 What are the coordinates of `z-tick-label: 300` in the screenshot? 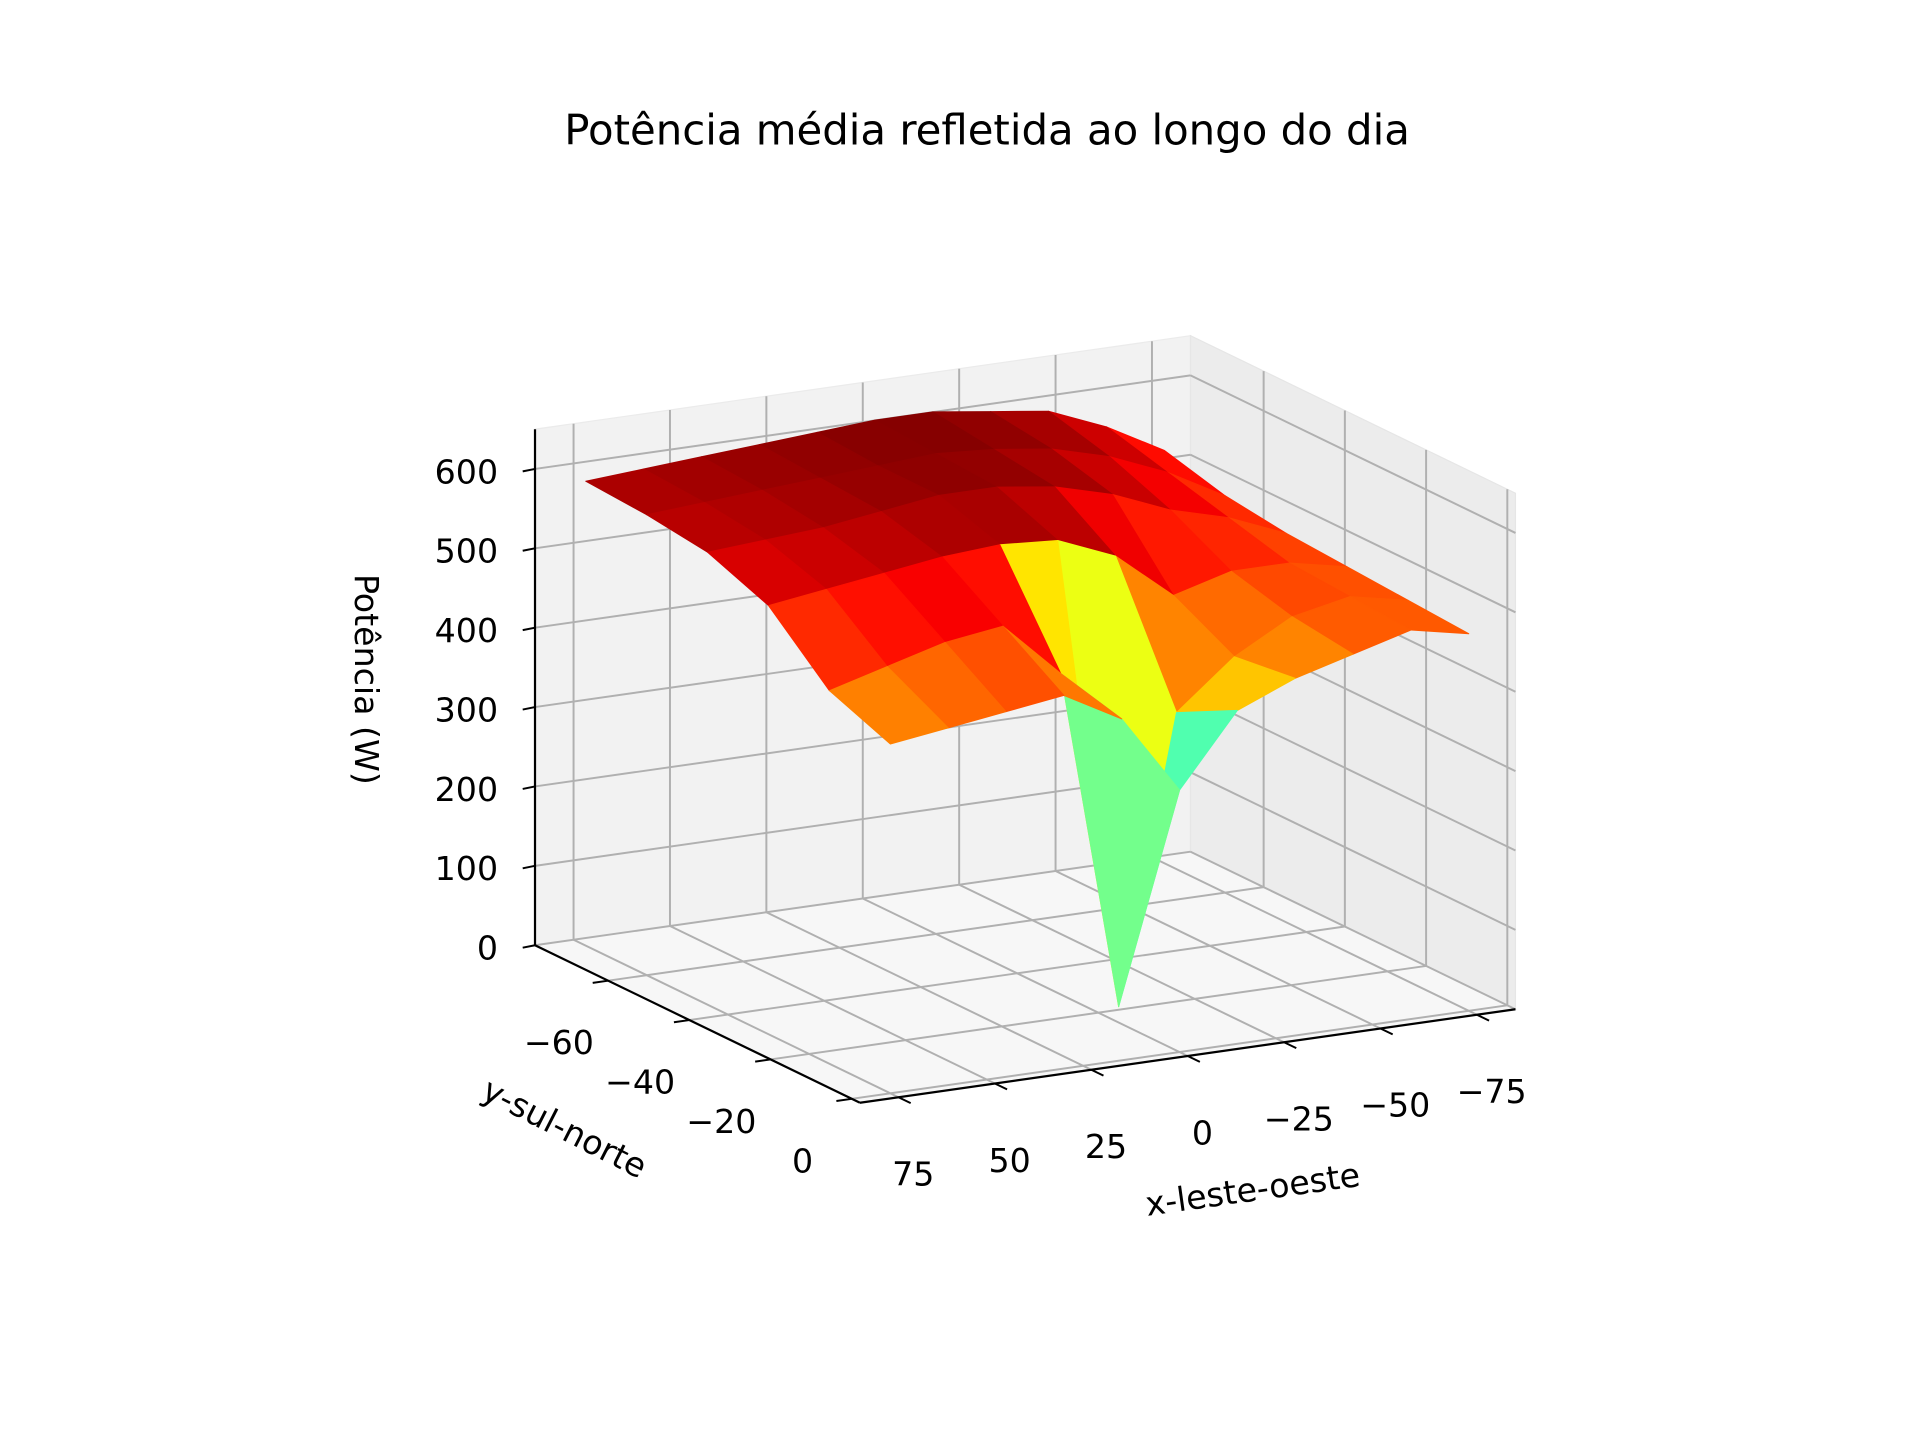 It's located at (466, 709).